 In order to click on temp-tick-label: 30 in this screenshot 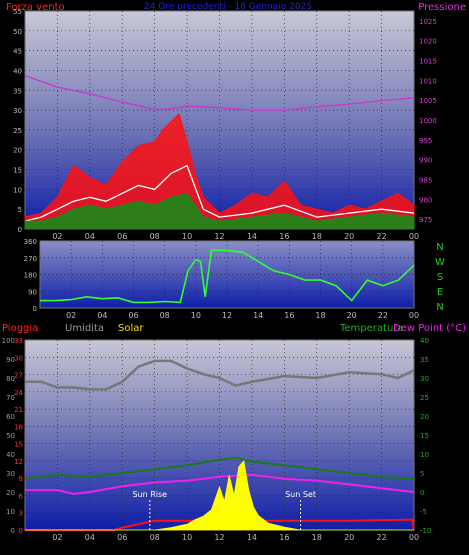, I will do `click(424, 379)`.